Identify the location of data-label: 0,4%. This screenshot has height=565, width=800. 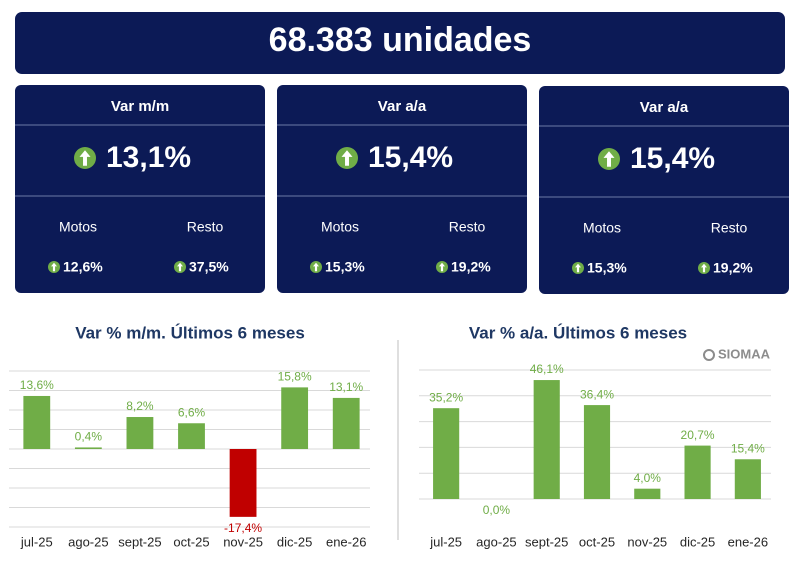
(89, 437).